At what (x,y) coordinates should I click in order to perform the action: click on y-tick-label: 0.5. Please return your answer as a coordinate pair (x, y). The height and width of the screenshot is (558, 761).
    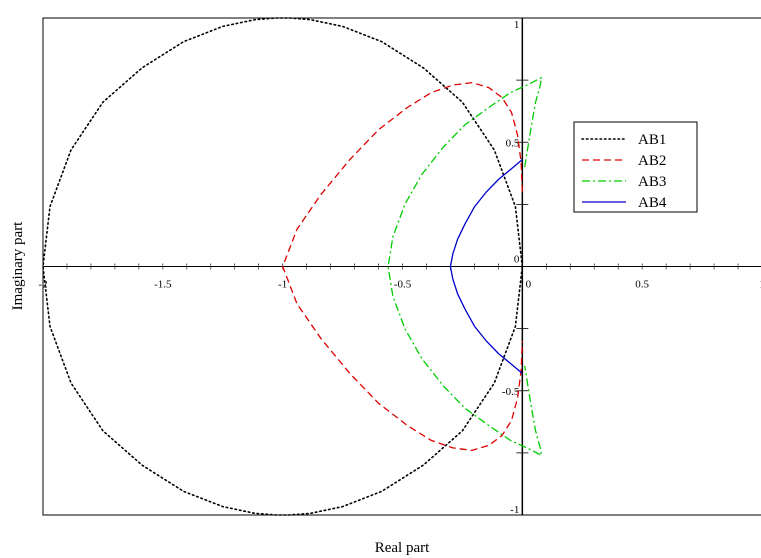
    Looking at the image, I should click on (513, 143).